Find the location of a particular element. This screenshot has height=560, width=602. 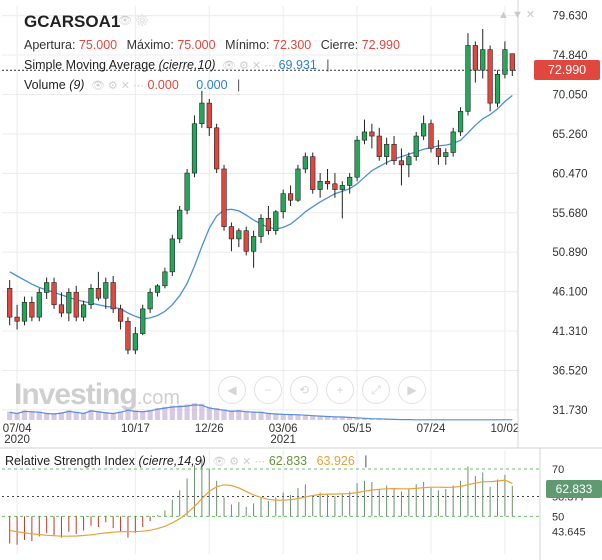

watermark-brand: Investing is located at coordinates (76, 394).